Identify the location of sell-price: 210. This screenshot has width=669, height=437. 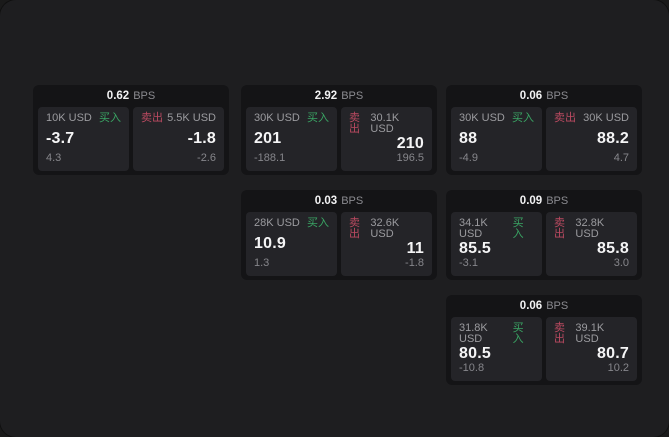
(410, 143).